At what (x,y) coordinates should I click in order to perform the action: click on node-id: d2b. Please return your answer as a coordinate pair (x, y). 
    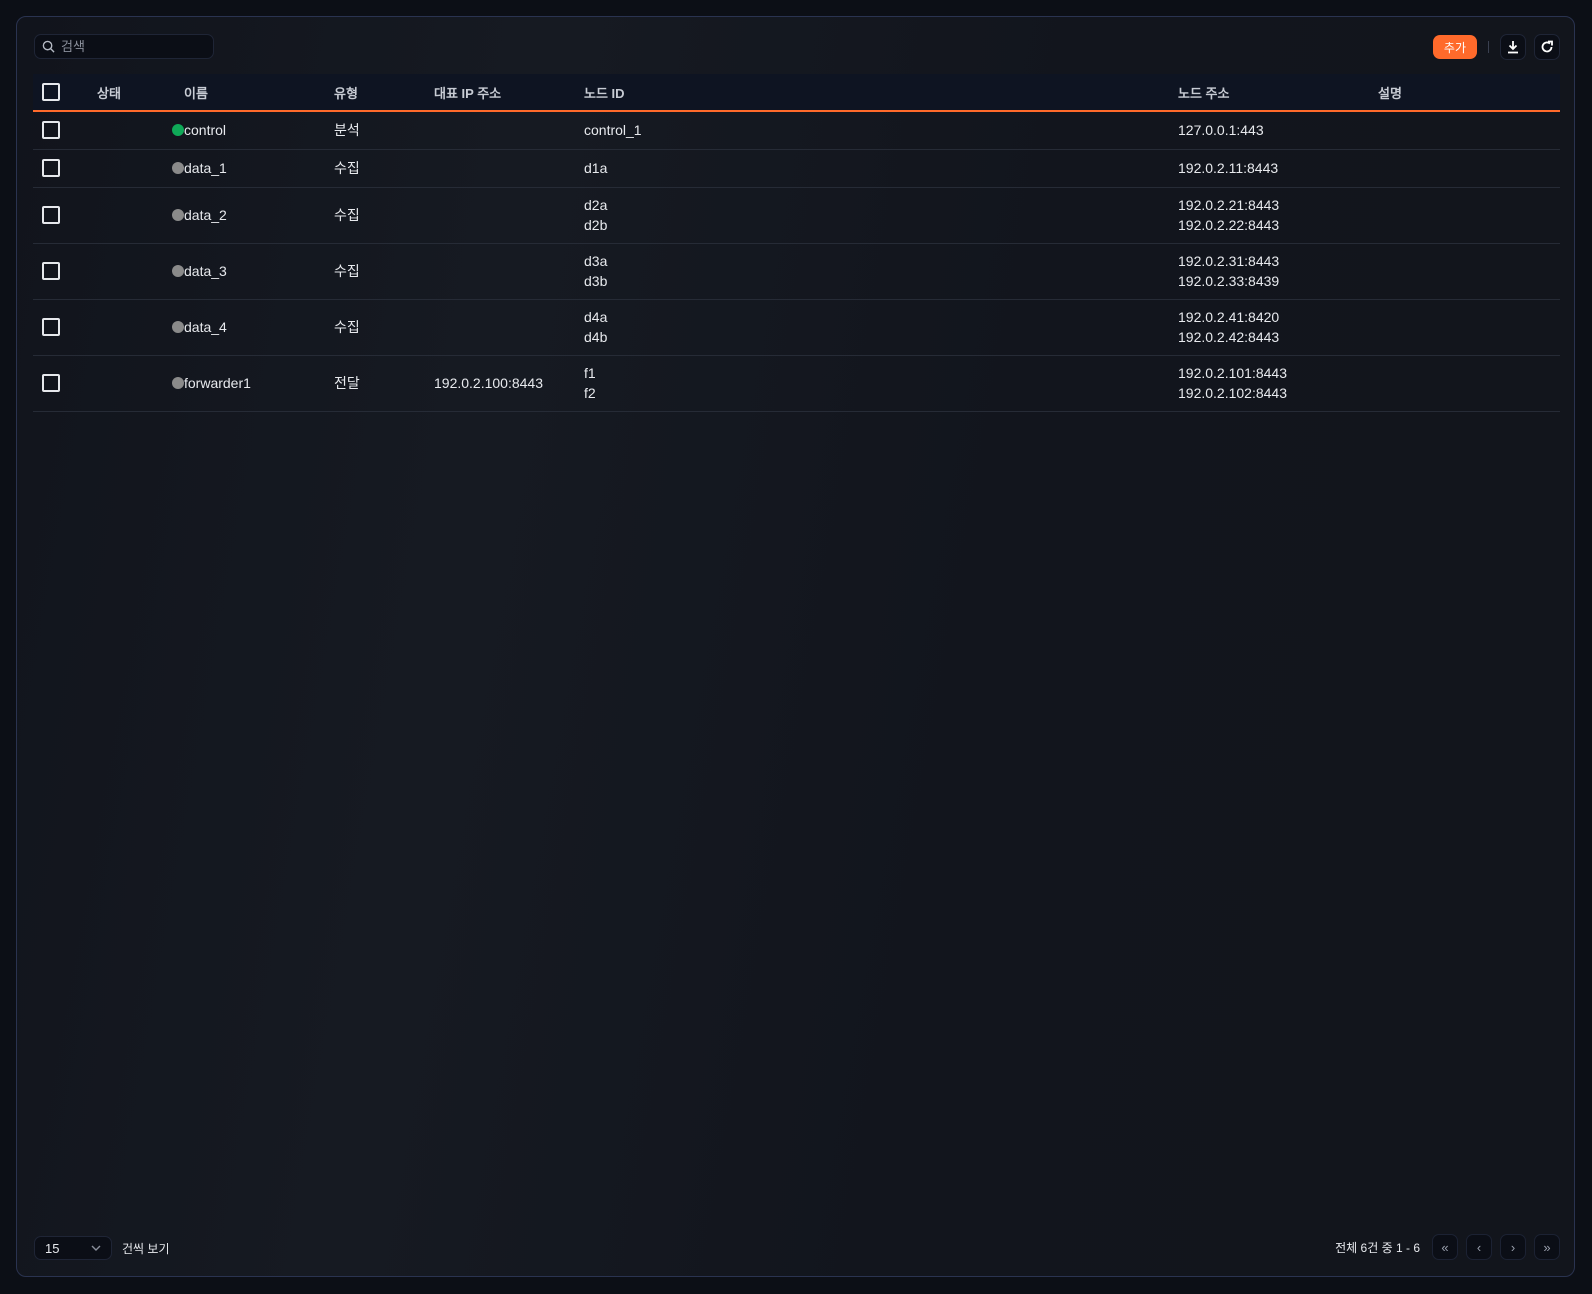
    Looking at the image, I should click on (596, 225).